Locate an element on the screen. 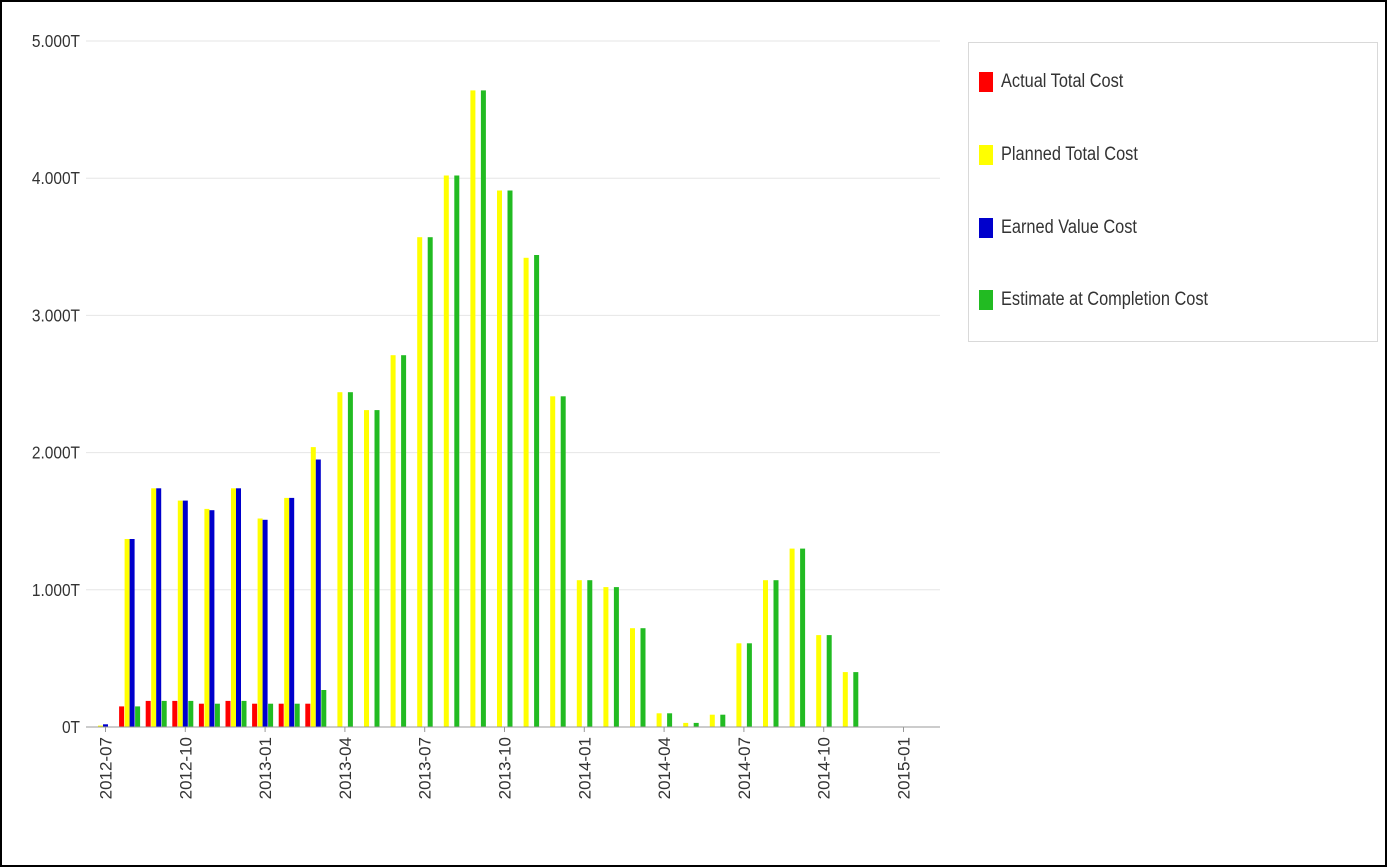 The height and width of the screenshot is (867, 1387). y-tick-label: 0T is located at coordinates (71, 727).